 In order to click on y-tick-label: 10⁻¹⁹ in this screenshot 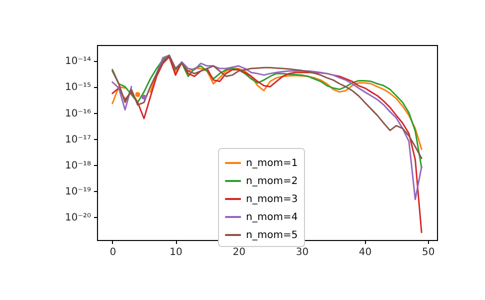, I will do `click(77, 192)`.